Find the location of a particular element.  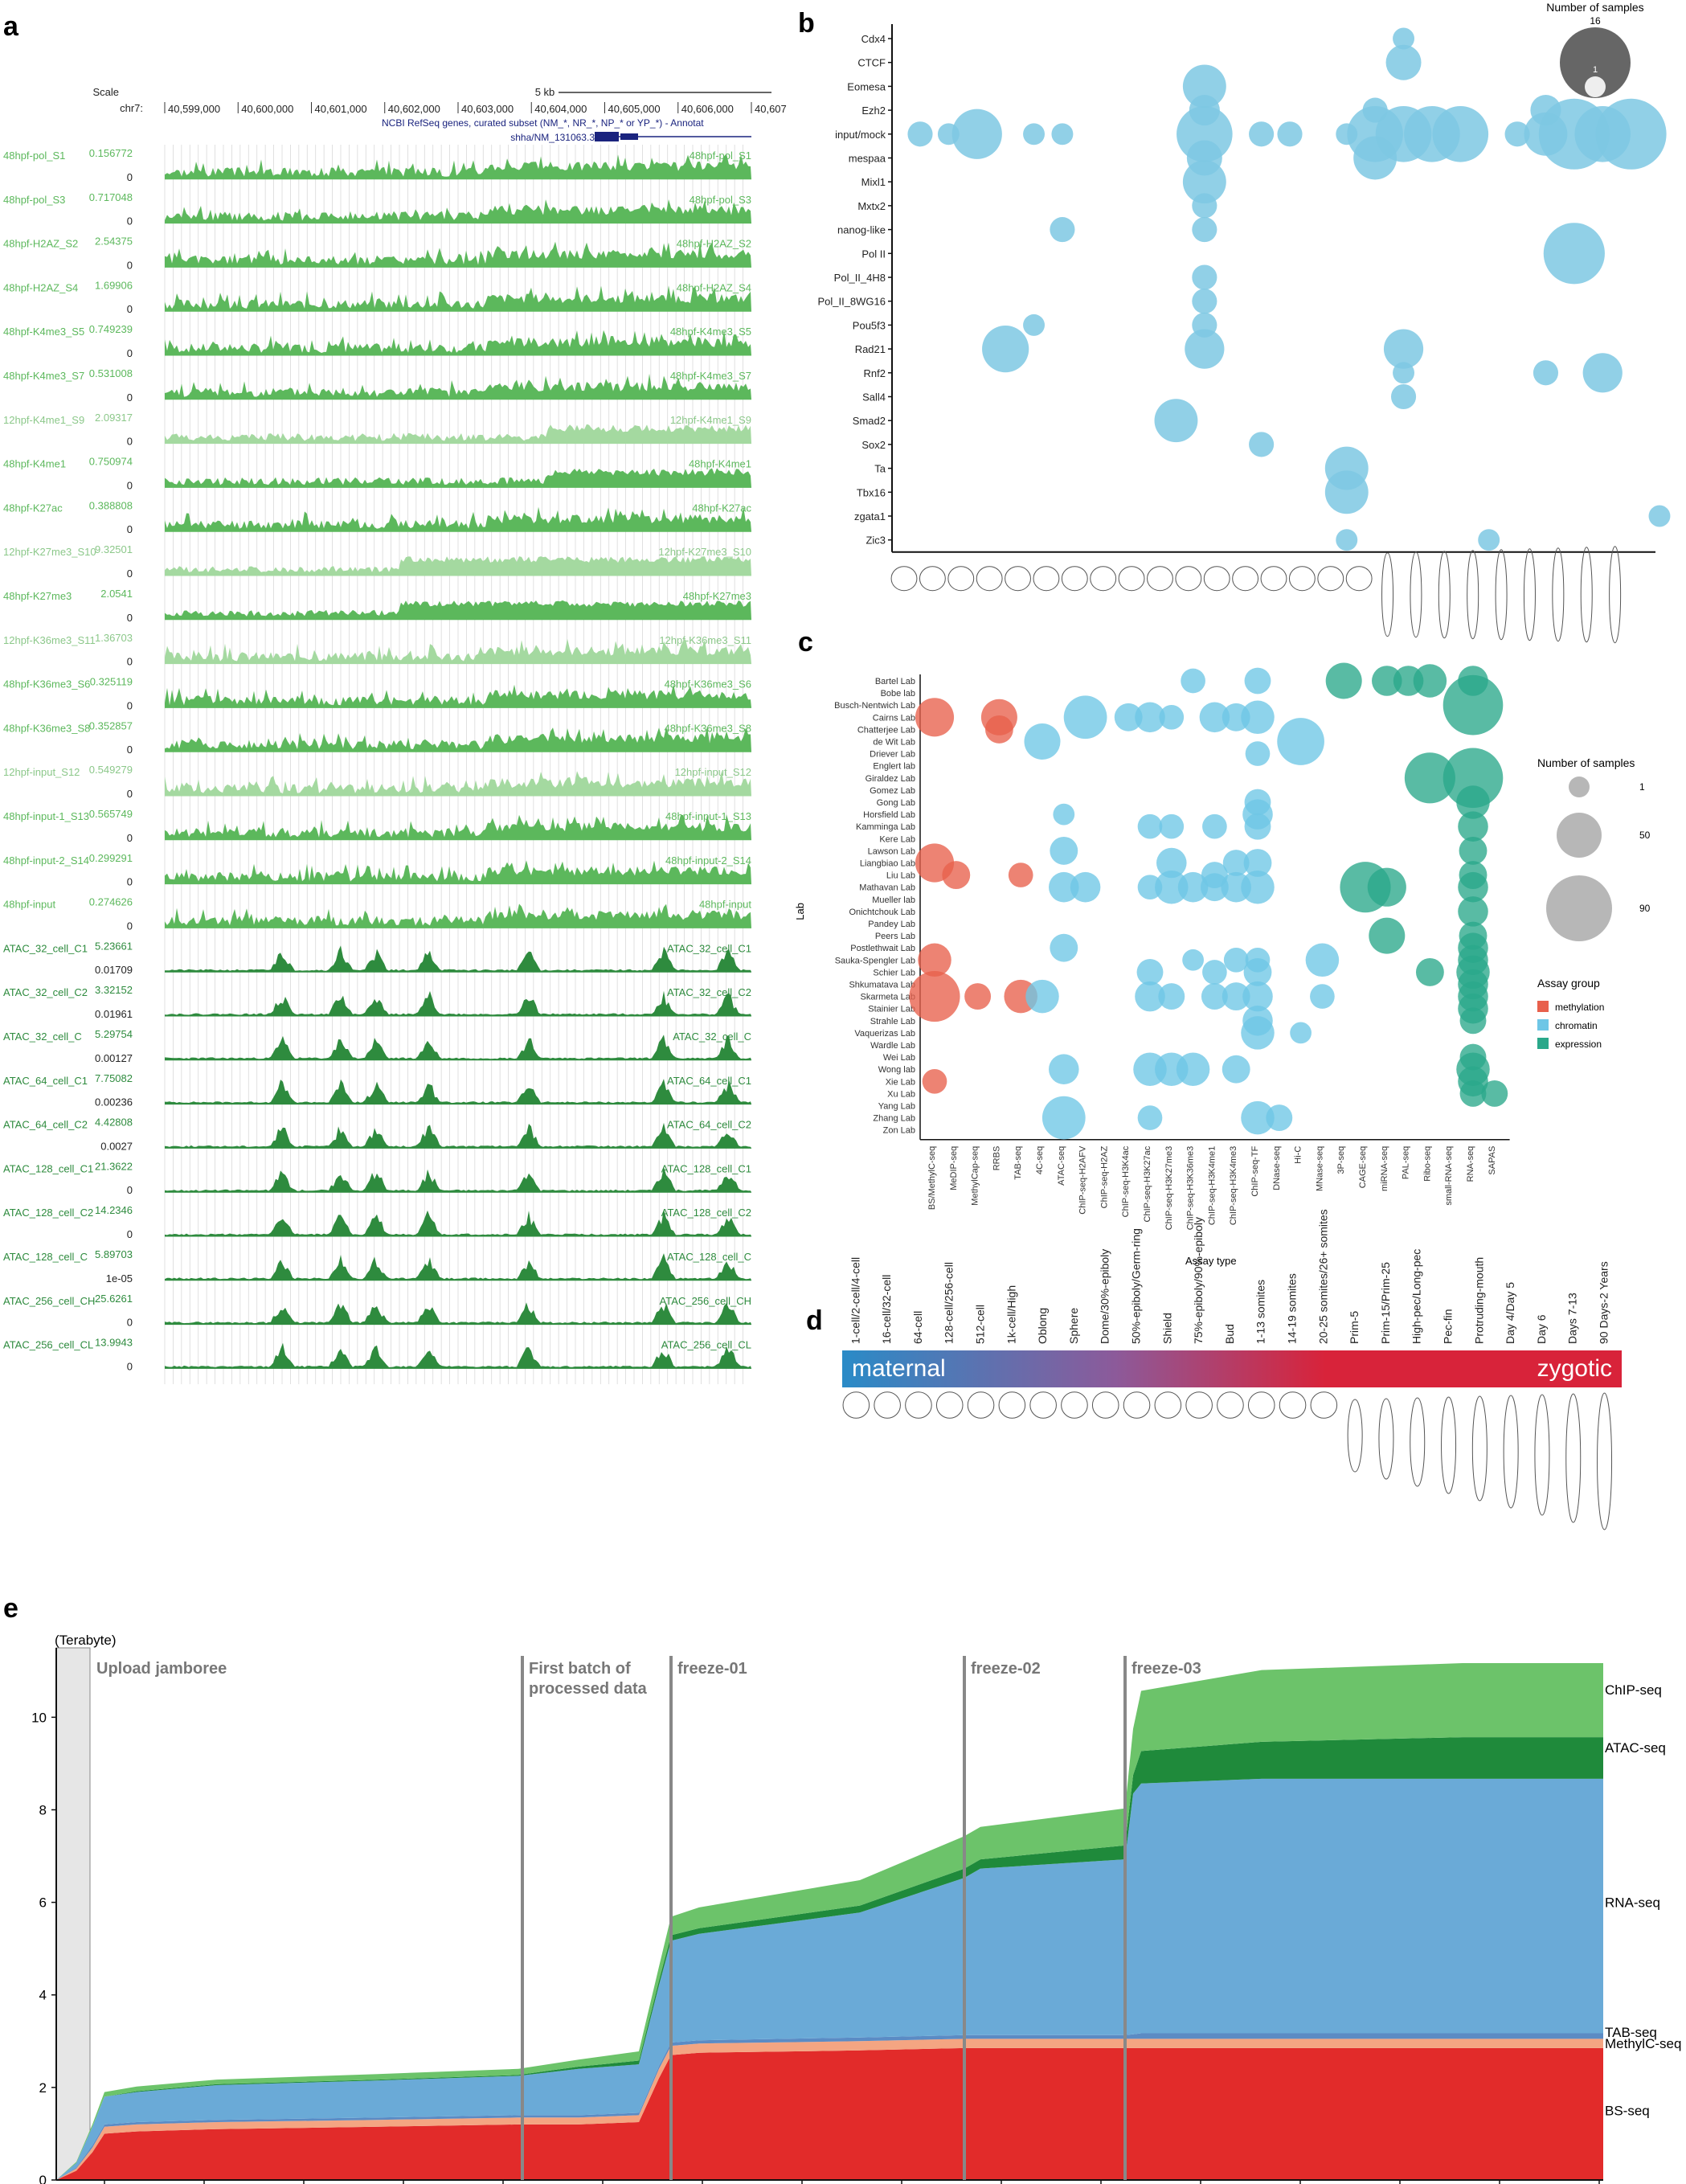

c-lab-label-schier-lab: Schier Lab is located at coordinates (894, 973).